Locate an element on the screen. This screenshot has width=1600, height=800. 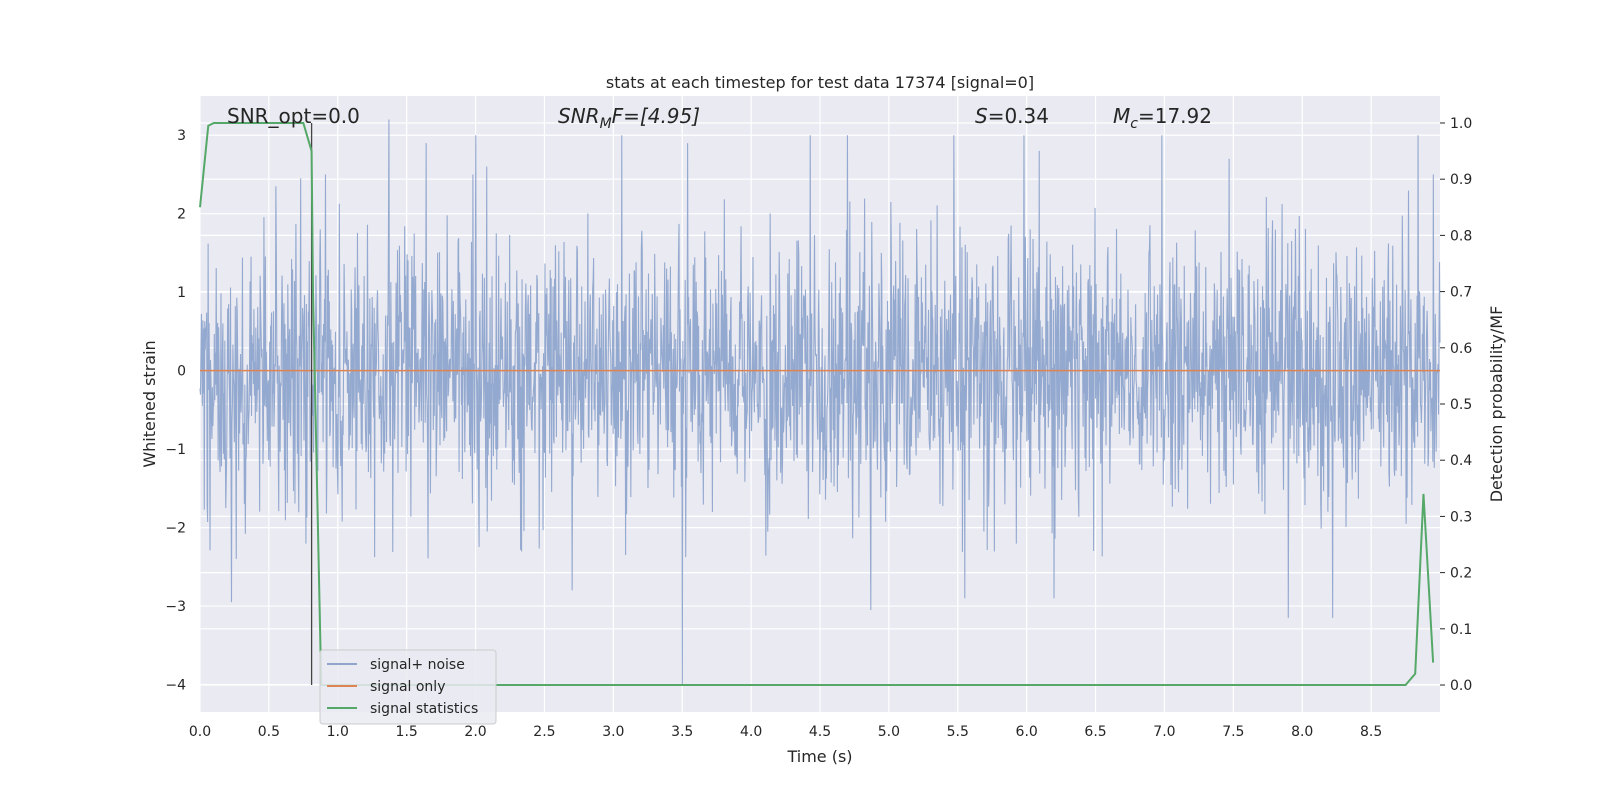
y-right-tick-label: 0.1 is located at coordinates (1461, 630).